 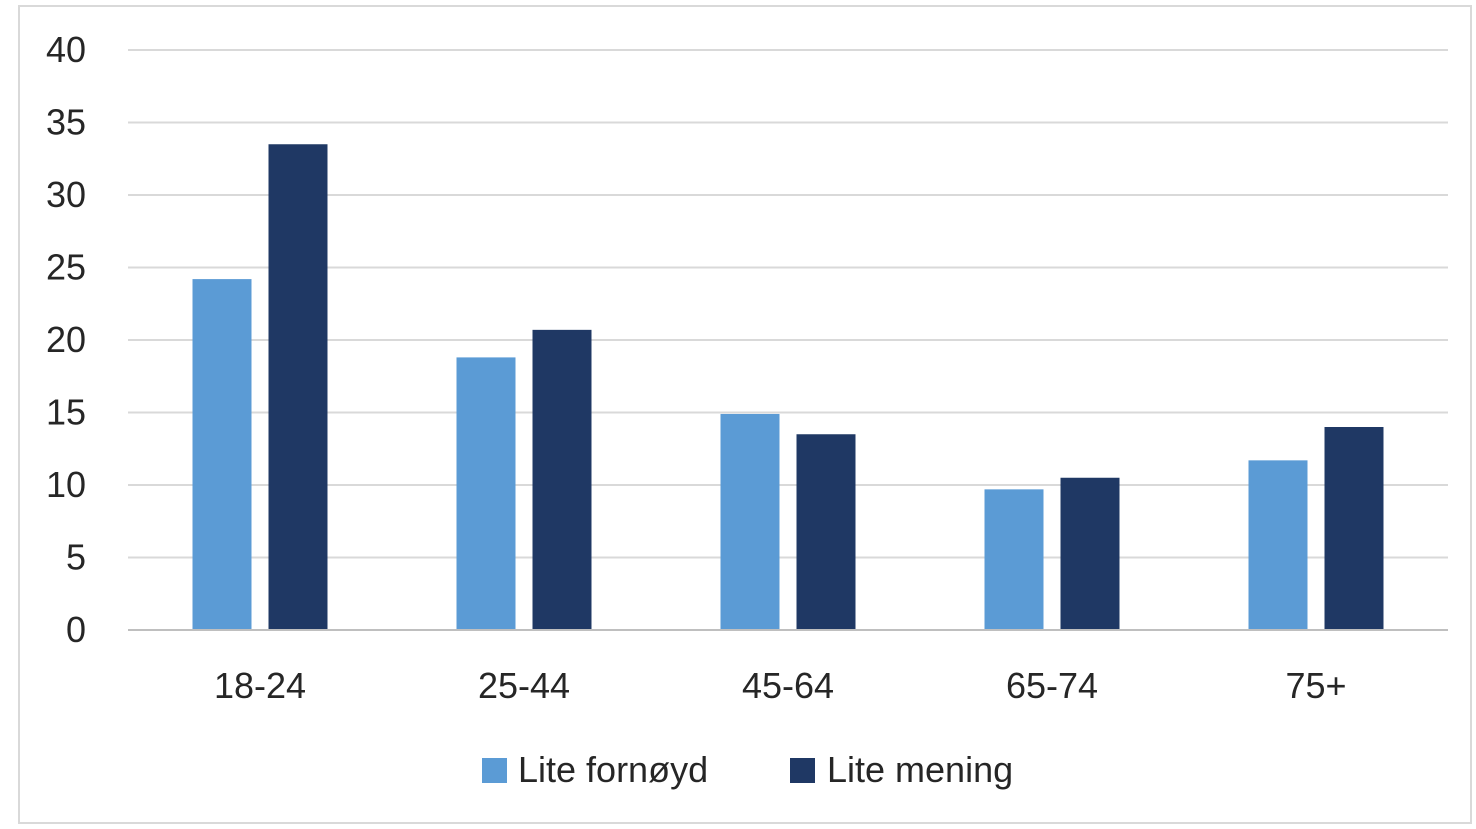 What do you see at coordinates (524, 685) in the screenshot?
I see `x-category-label: 25-44` at bounding box center [524, 685].